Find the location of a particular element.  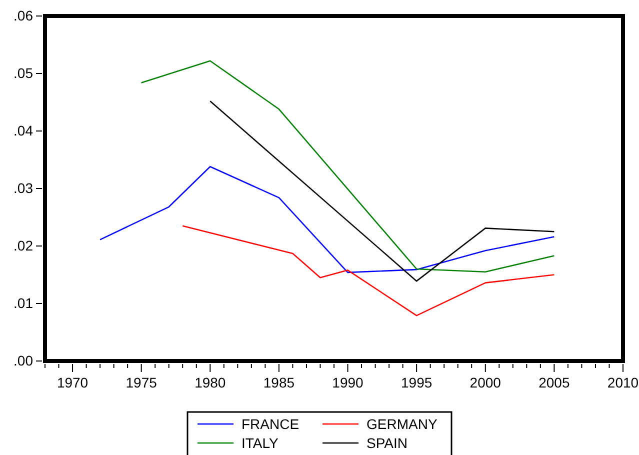

y-tick-label: .04 is located at coordinates (24, 130).